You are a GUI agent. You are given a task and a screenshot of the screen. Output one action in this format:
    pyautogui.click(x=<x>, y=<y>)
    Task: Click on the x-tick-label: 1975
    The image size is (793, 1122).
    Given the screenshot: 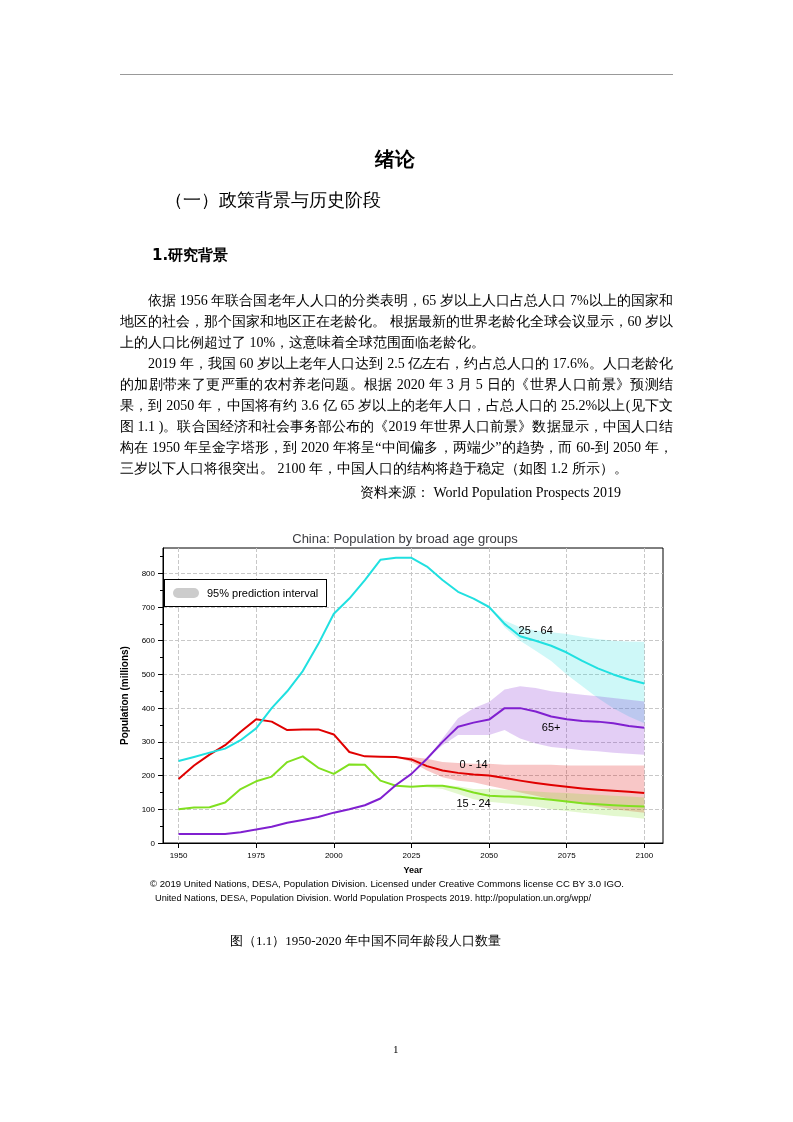 What is the action you would take?
    pyautogui.click(x=256, y=855)
    